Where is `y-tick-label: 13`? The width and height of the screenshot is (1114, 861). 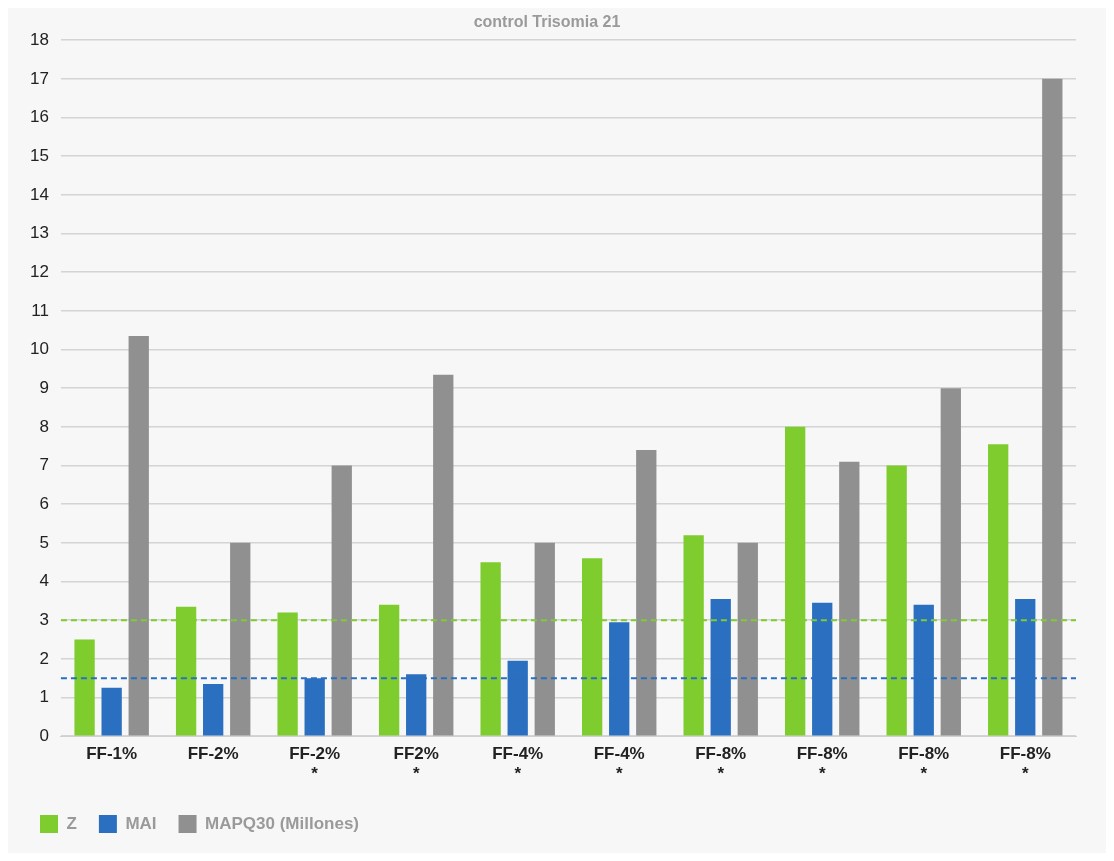 y-tick-label: 13 is located at coordinates (39, 233).